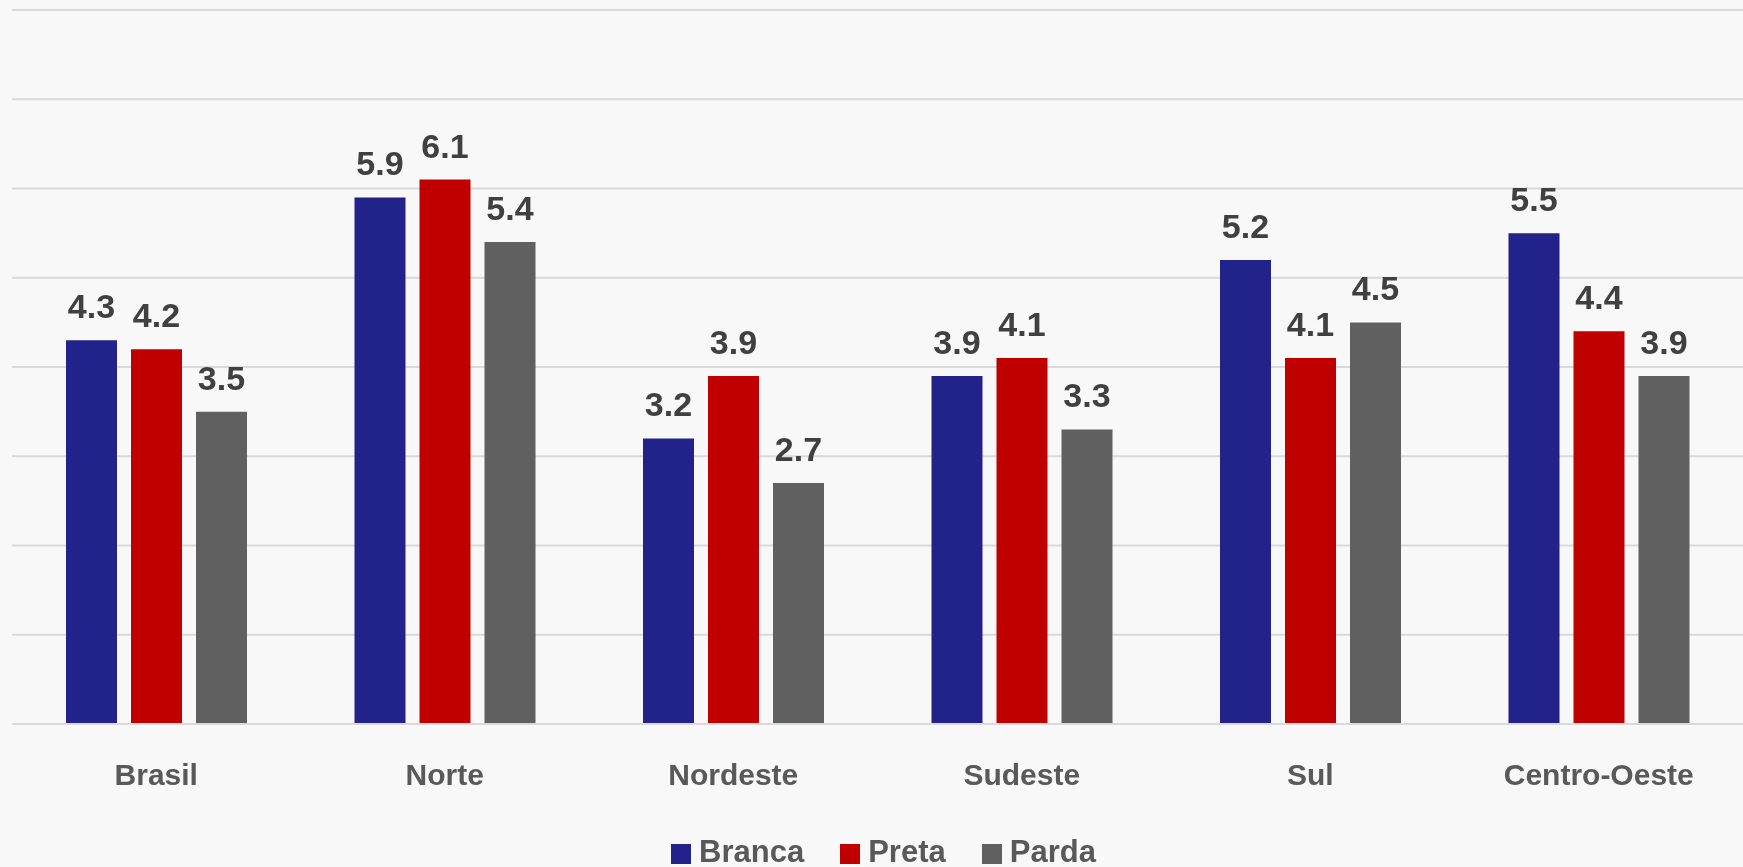 The width and height of the screenshot is (1743, 867). Describe the element at coordinates (1534, 199) in the screenshot. I see `data-label: 5.5` at that location.